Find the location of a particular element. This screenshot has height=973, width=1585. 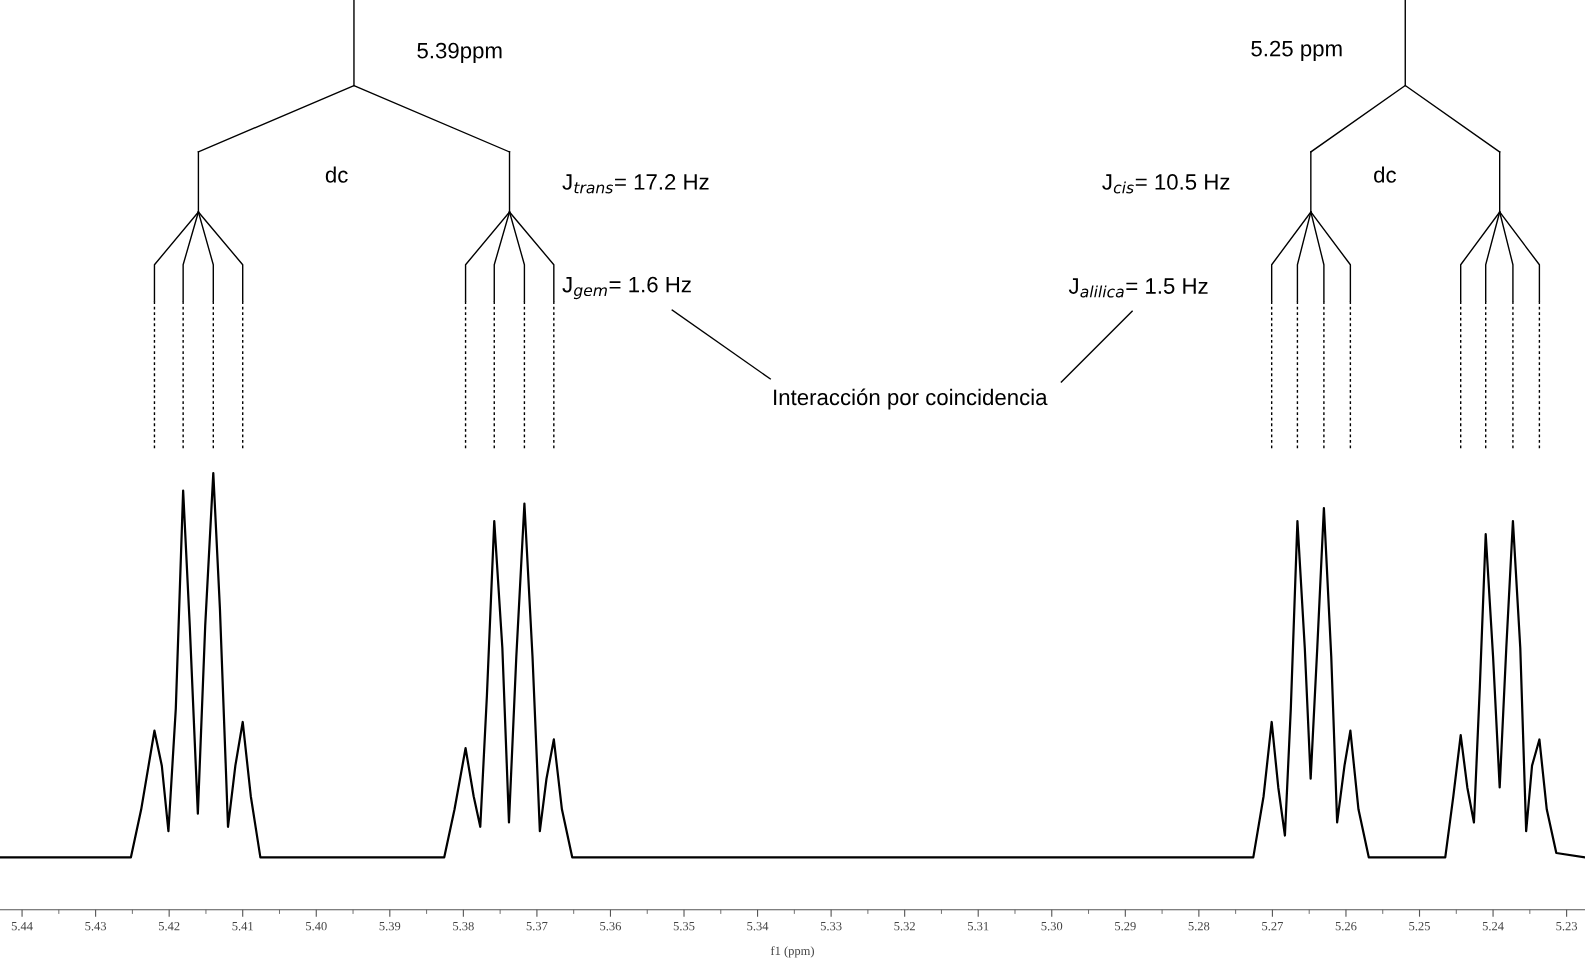

x-tick-label: 5.26 is located at coordinates (1346, 926).